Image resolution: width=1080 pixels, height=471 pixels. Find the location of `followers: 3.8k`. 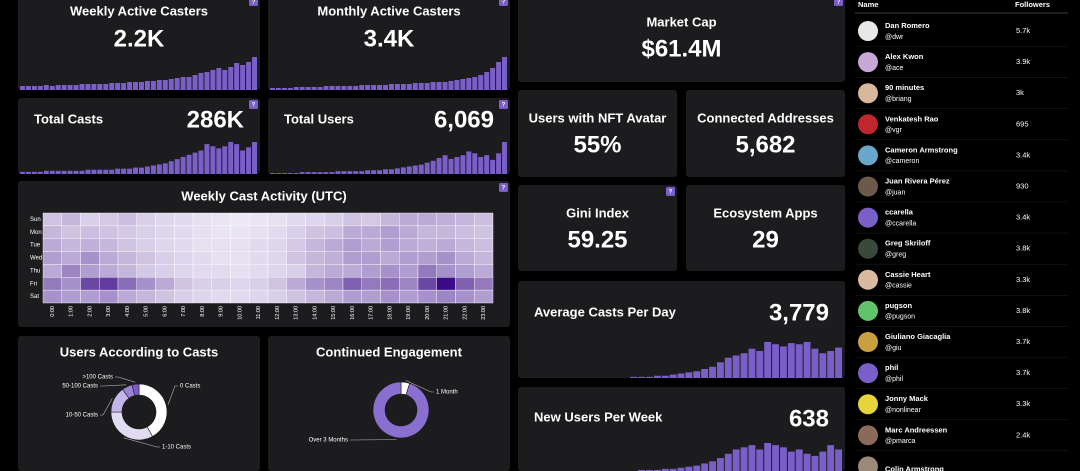

followers: 3.8k is located at coordinates (1023, 310).